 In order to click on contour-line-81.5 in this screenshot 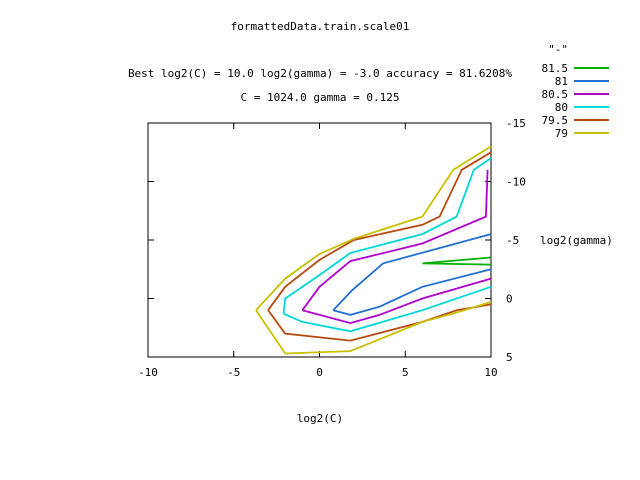, I will do `click(457, 261)`.